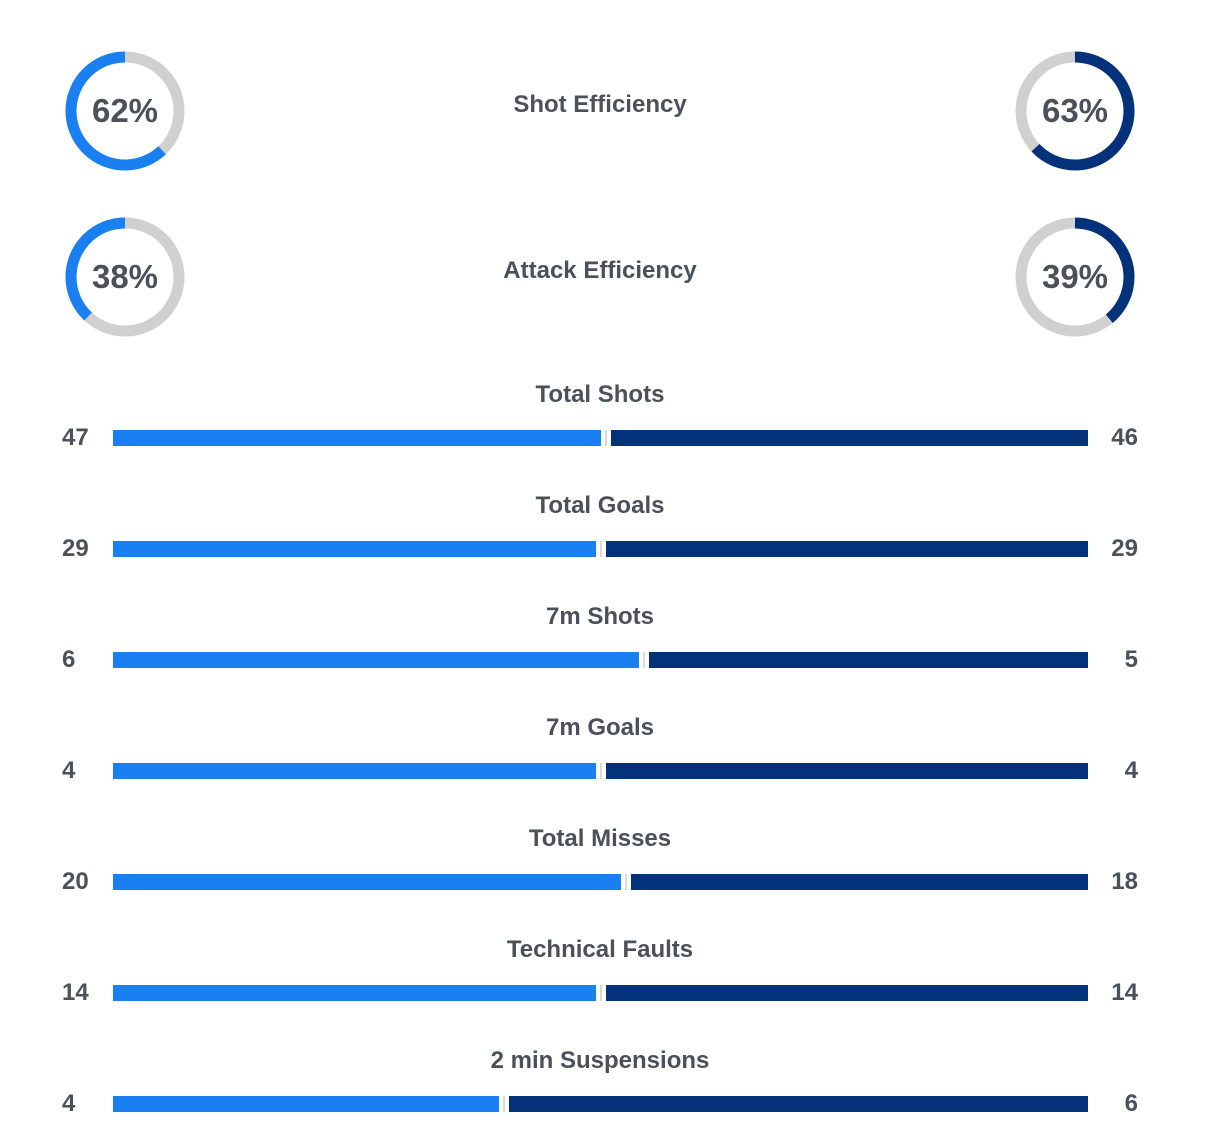 The width and height of the screenshot is (1210, 1134). What do you see at coordinates (600, 838) in the screenshot?
I see `stat-label: Total Misses` at bounding box center [600, 838].